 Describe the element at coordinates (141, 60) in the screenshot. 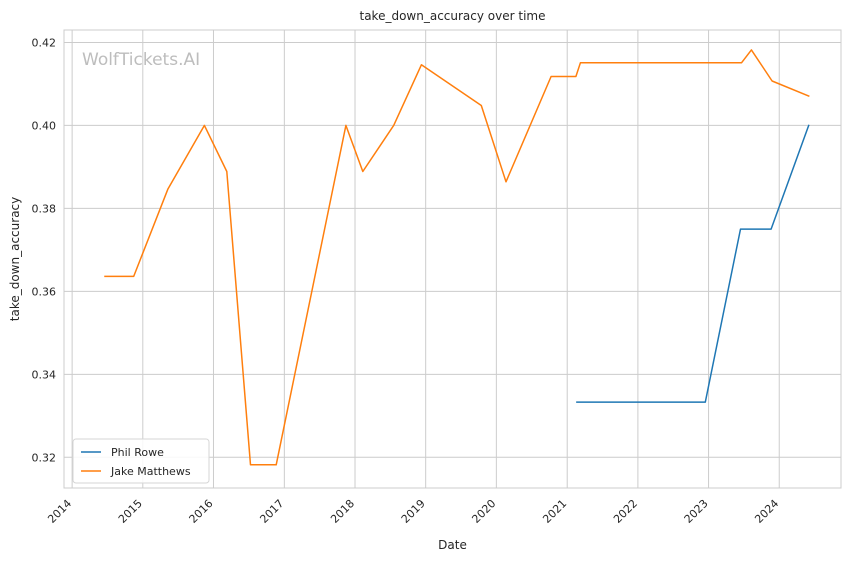

I see `watermark: WolfTickets.AI` at that location.